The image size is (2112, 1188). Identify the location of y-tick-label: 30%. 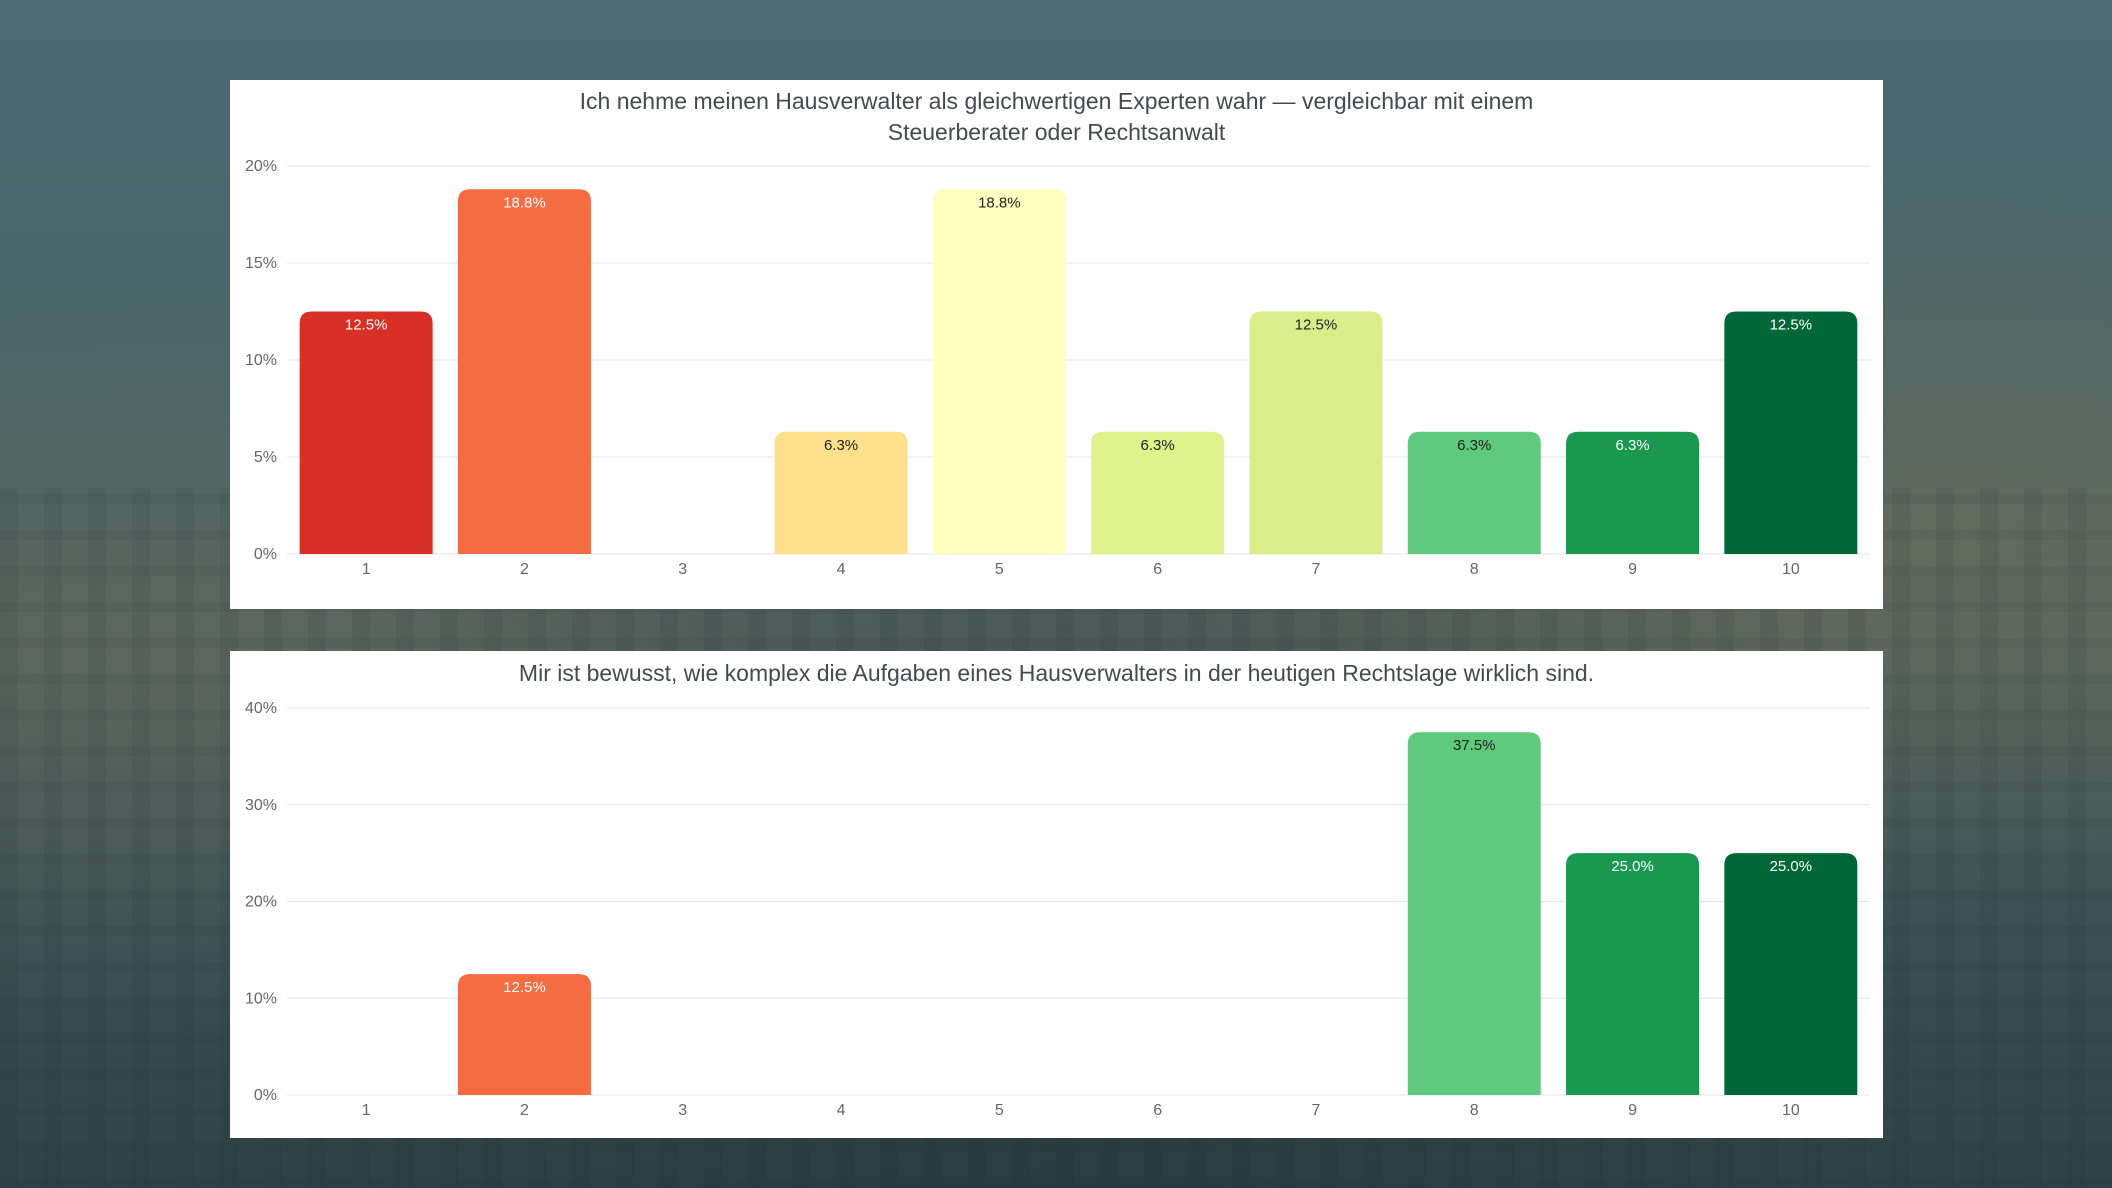
(261, 805).